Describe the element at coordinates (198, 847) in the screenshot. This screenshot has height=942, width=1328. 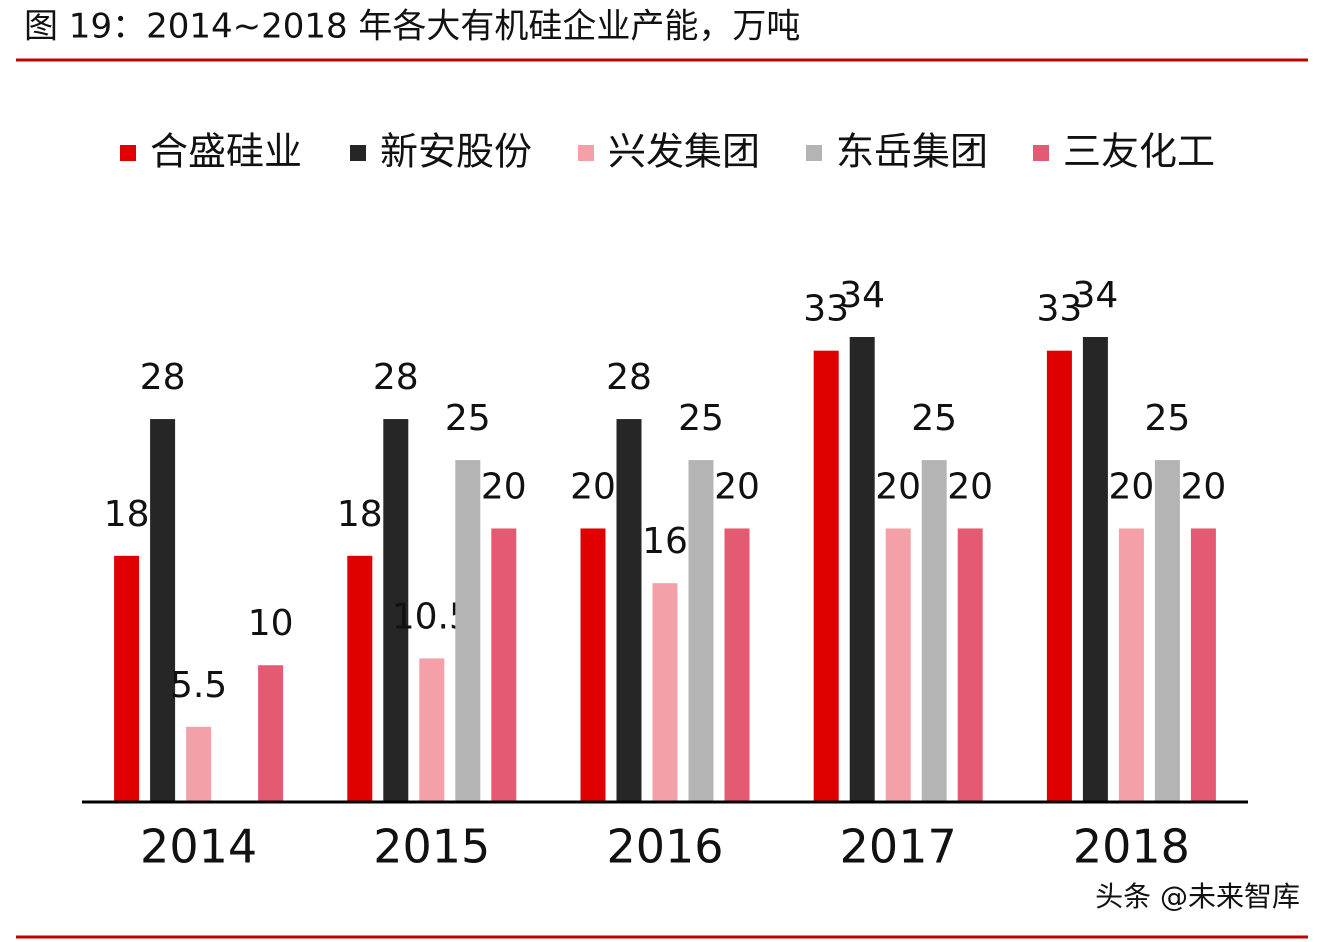
I see `x-tick-label: 2014` at that location.